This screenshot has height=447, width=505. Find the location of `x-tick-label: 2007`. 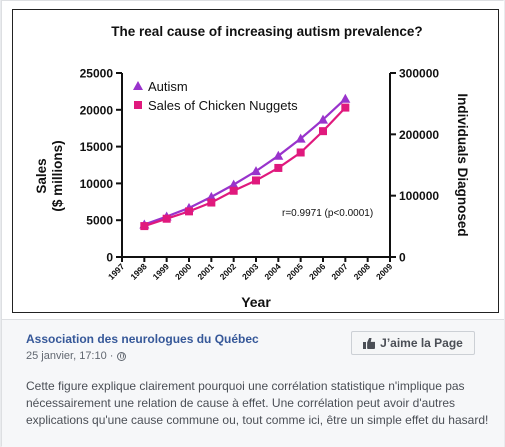

x-tick-label: 2007 is located at coordinates (339, 271).